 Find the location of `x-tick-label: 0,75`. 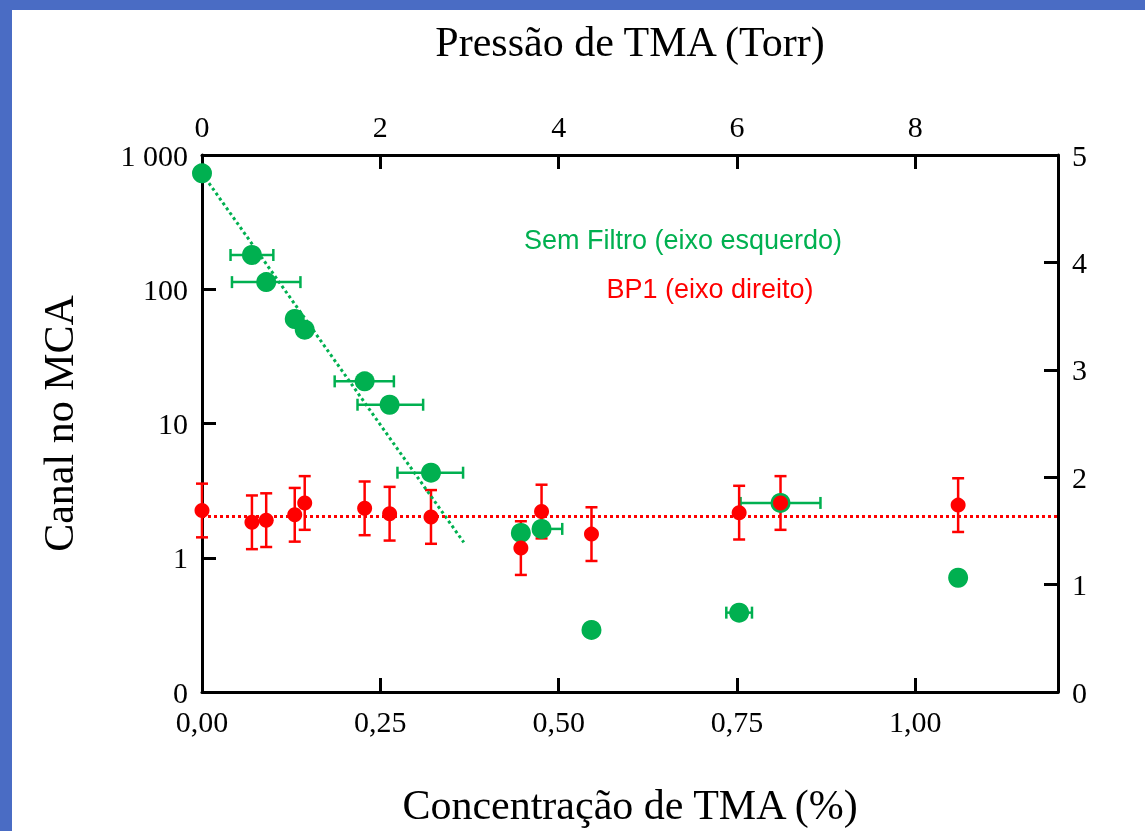

x-tick-label: 0,75 is located at coordinates (737, 721).